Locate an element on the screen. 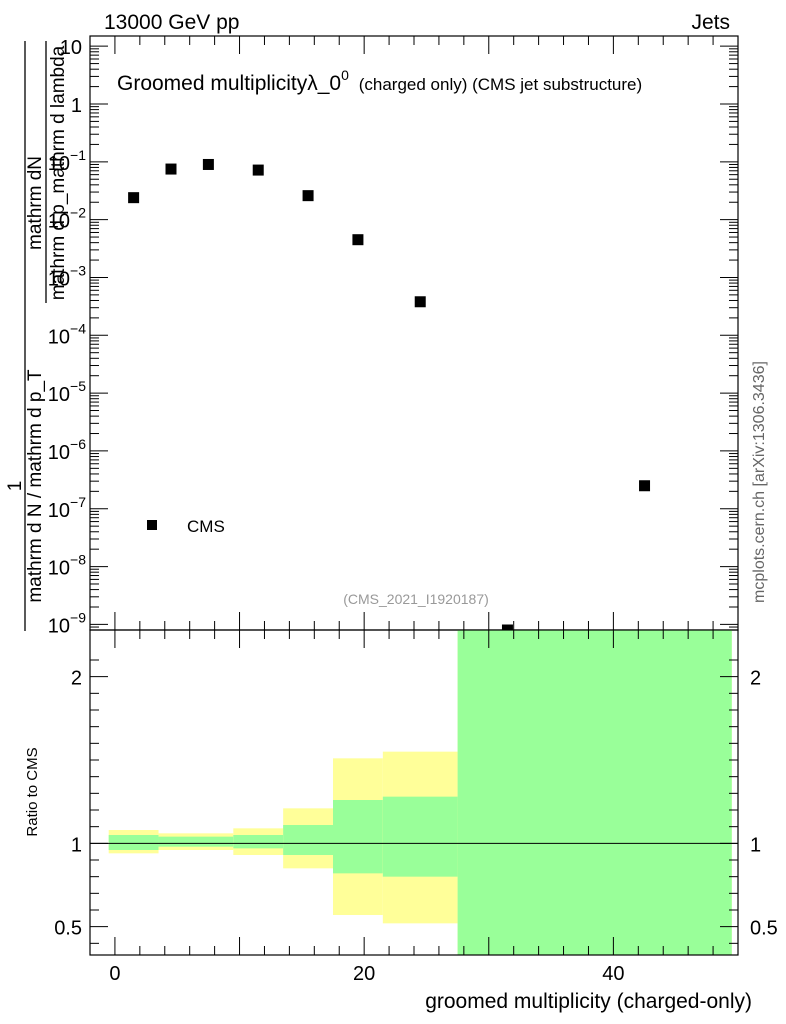  energy-label: 13000 GeV pp is located at coordinates (171, 22).